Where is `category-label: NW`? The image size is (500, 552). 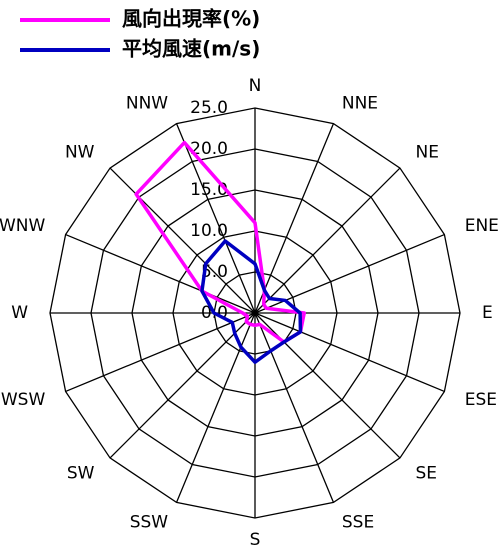
category-label: NW is located at coordinates (80, 152).